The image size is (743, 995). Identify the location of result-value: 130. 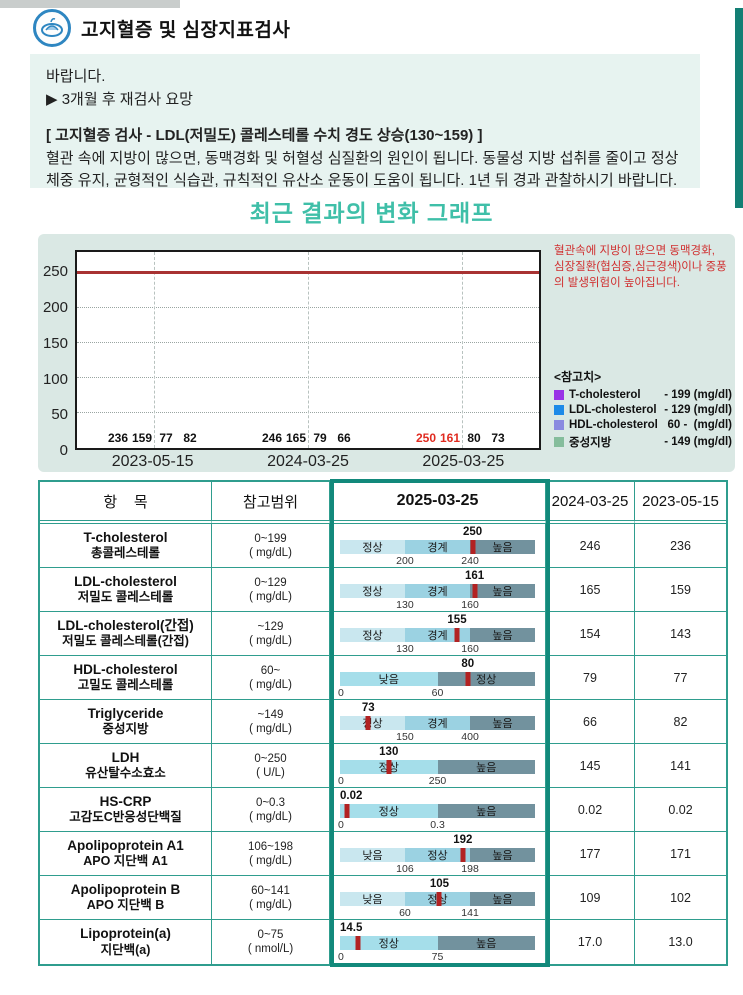
(389, 752).